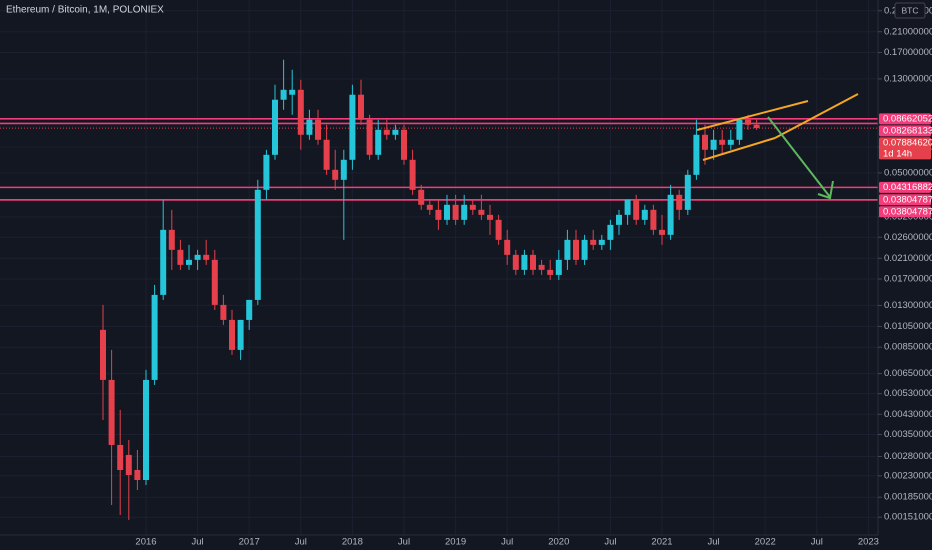  Describe the element at coordinates (908, 517) in the screenshot. I see `y-tick-label: 0.00151000` at that location.